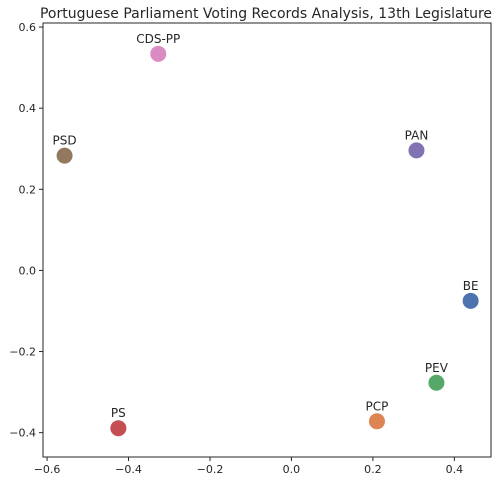 The height and width of the screenshot is (485, 500). What do you see at coordinates (416, 150) in the screenshot?
I see `data-point-pan` at bounding box center [416, 150].